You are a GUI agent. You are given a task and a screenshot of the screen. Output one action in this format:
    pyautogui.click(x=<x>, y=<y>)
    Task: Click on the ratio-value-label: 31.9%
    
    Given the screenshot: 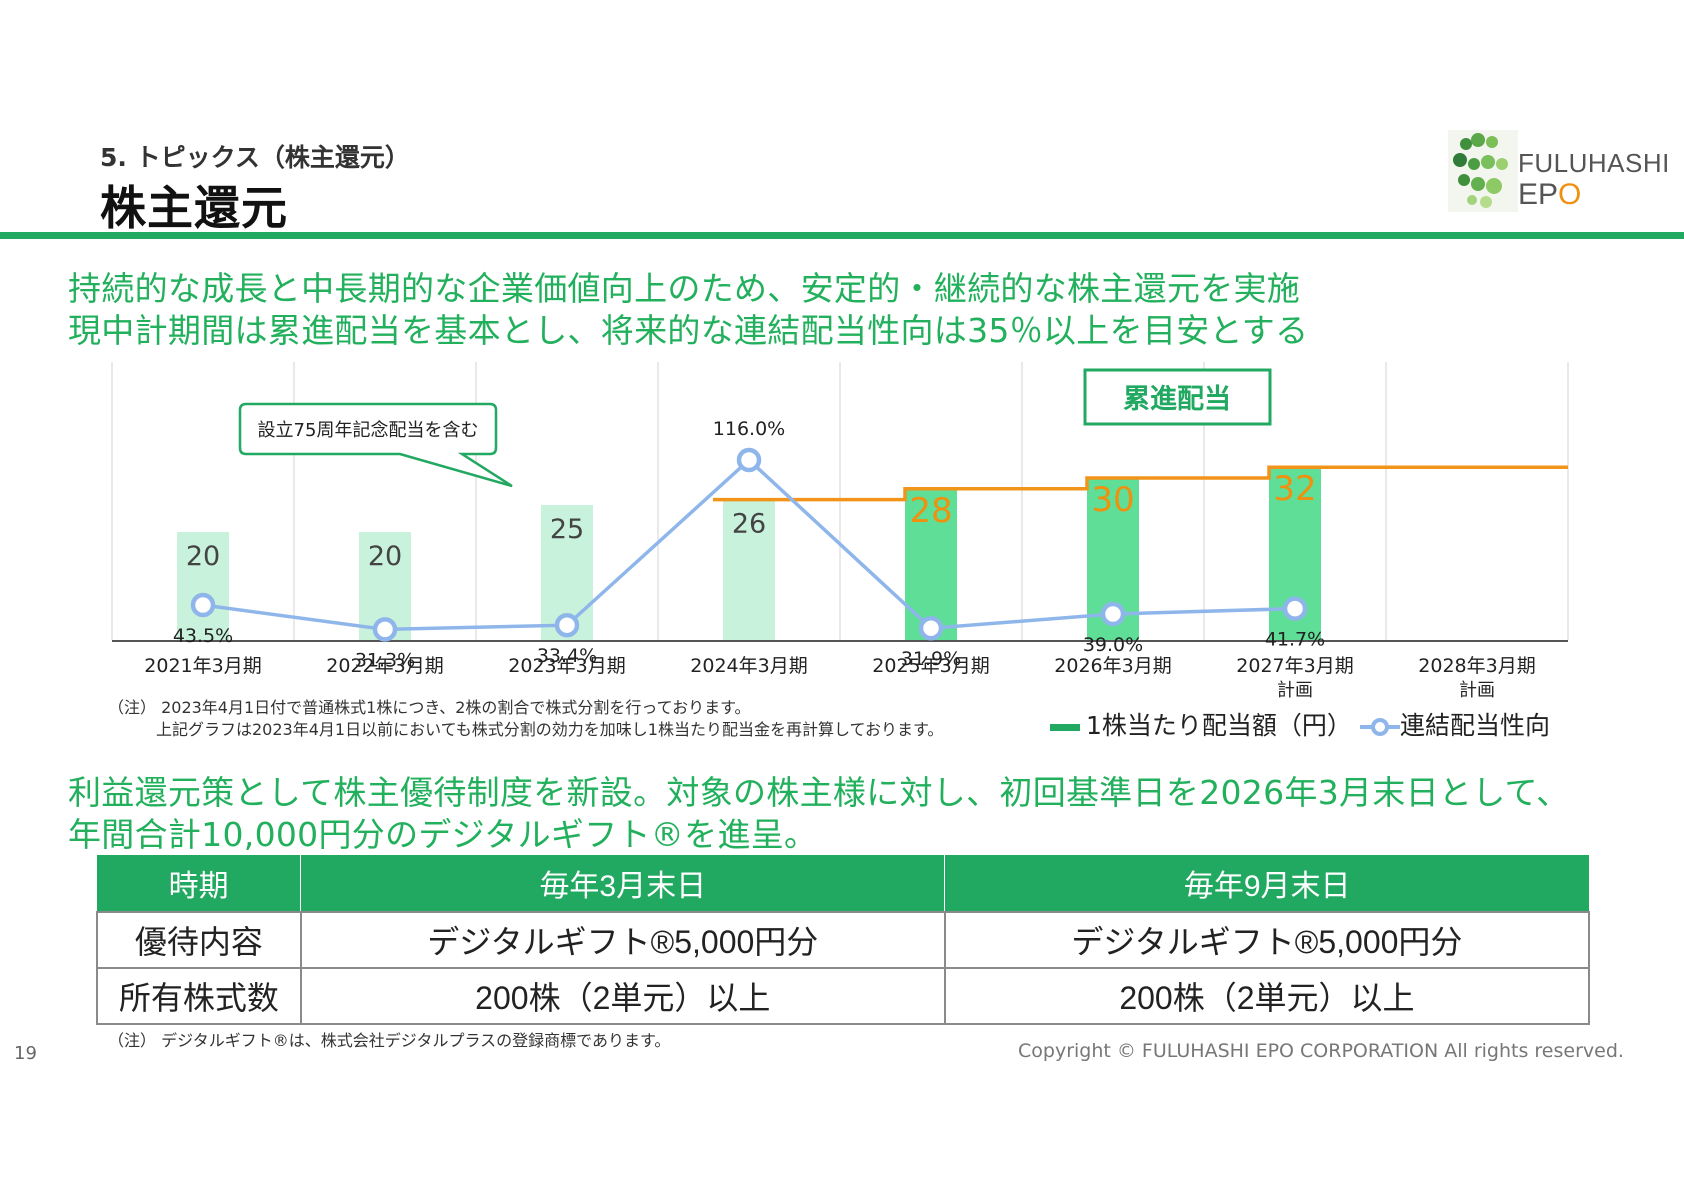 What is the action you would take?
    pyautogui.click(x=931, y=659)
    